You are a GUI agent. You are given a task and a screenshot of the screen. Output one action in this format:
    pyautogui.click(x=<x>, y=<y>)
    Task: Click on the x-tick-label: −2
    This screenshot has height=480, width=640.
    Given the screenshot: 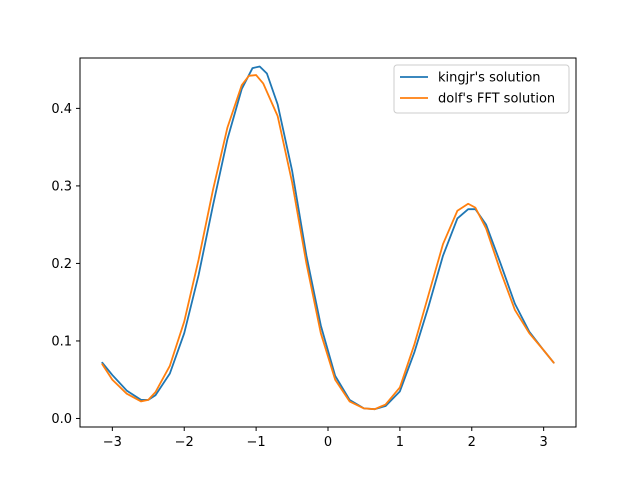 What is the action you would take?
    pyautogui.click(x=184, y=442)
    